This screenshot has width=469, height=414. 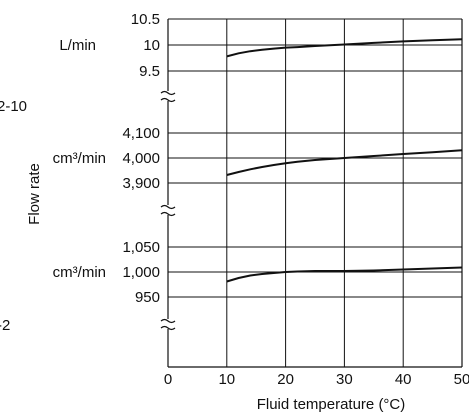 What do you see at coordinates (13, 106) in the screenshot?
I see `left-edge-label-1: 2-10` at bounding box center [13, 106].